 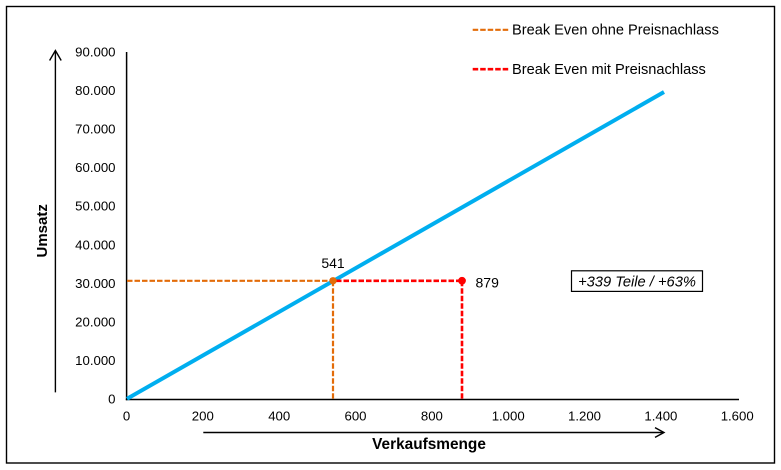 What do you see at coordinates (95, 129) in the screenshot?
I see `svg-text: 70.000` at bounding box center [95, 129].